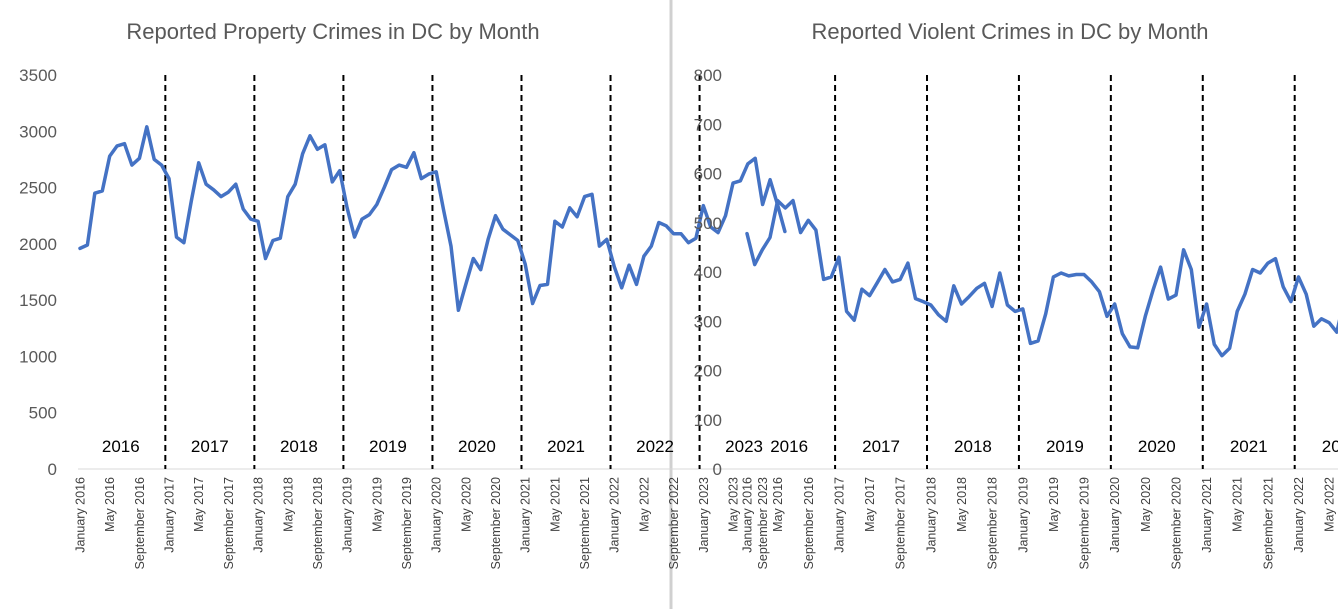 This screenshot has height=609, width=1338. I want to click on y-tick-label: 1000, so click(38, 356).